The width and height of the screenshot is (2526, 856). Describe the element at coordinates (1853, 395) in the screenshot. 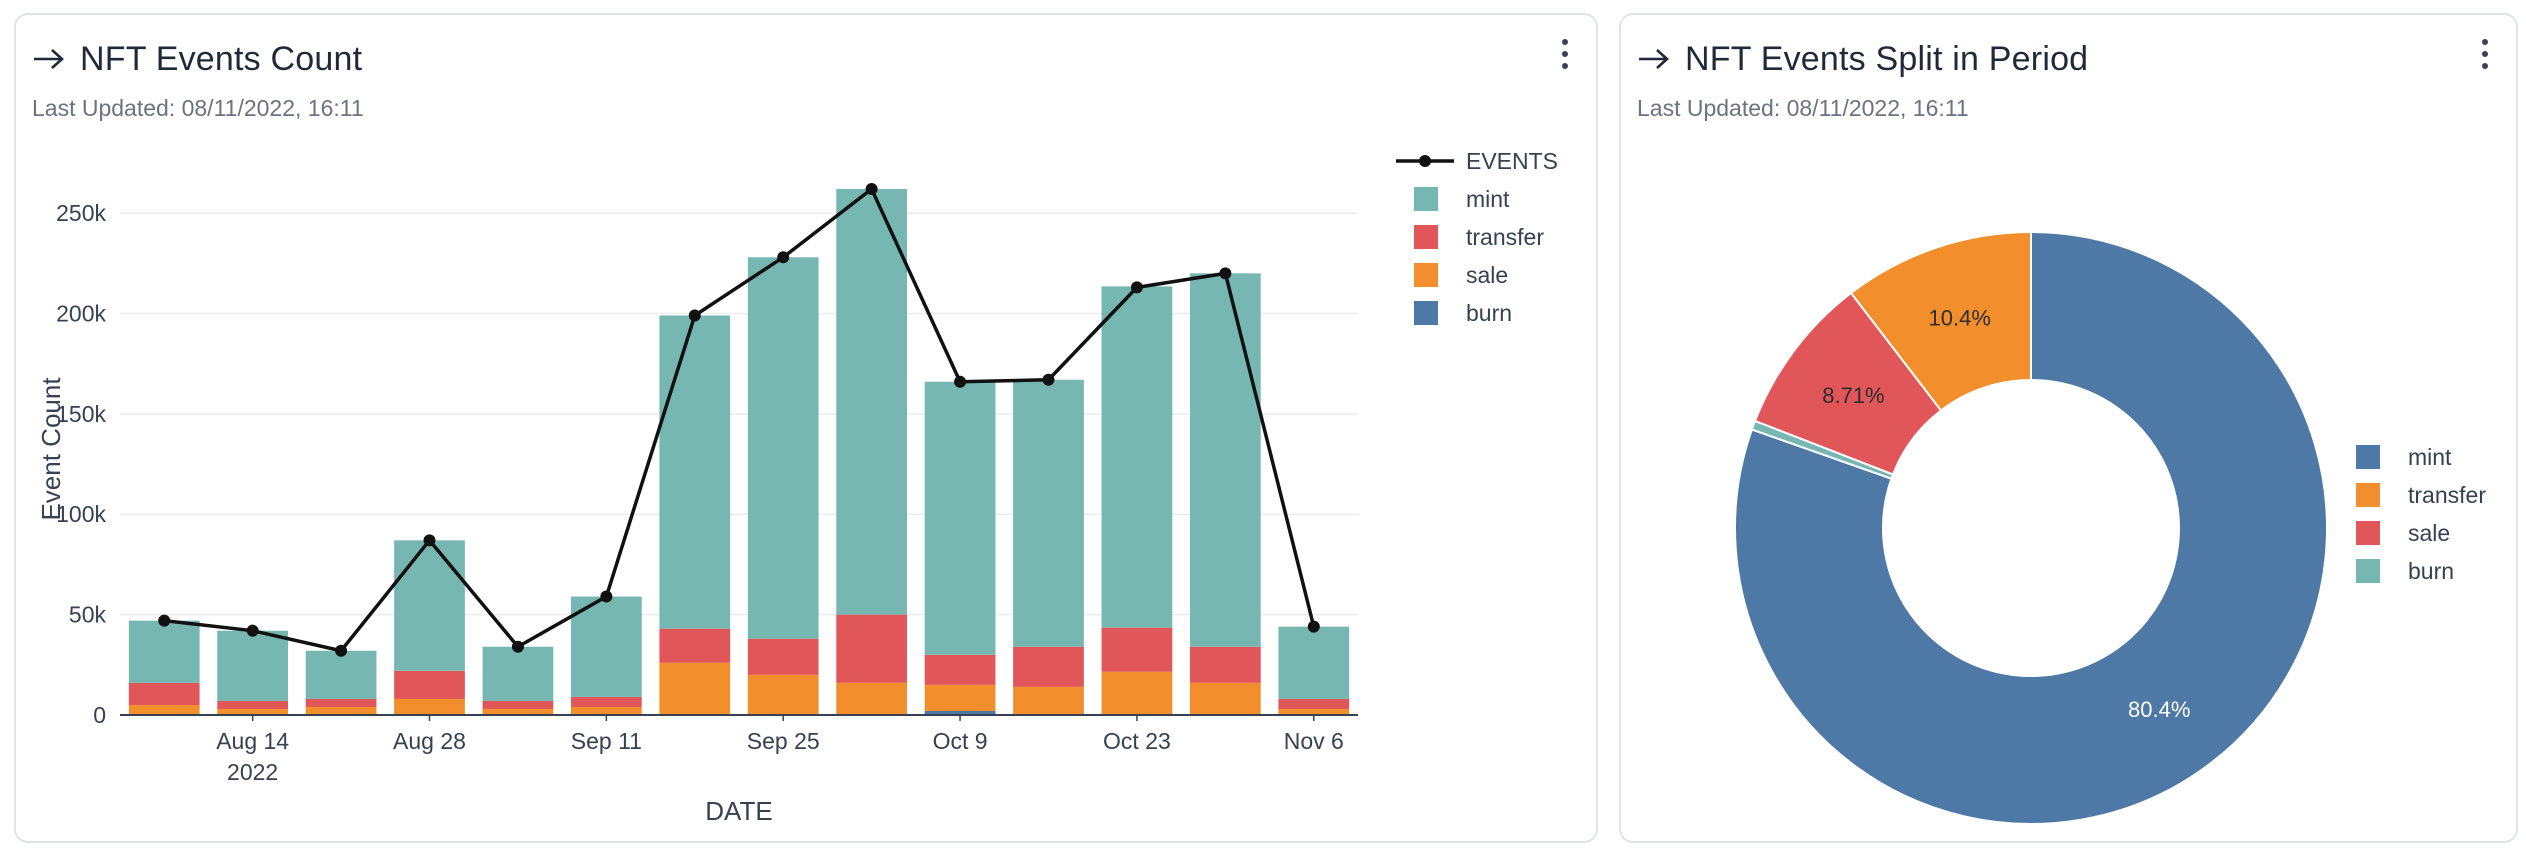

I see `slice-label-sale: 8.71%` at that location.